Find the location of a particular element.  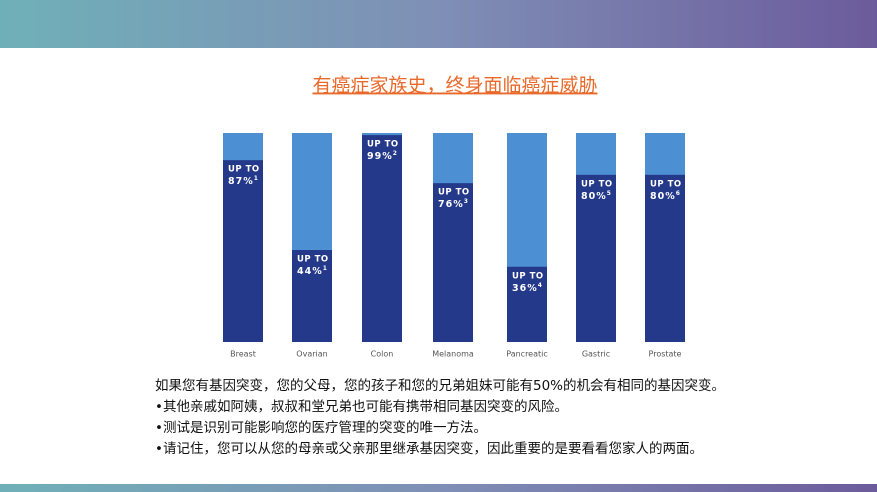

value-label-text: 44% is located at coordinates (310, 271).